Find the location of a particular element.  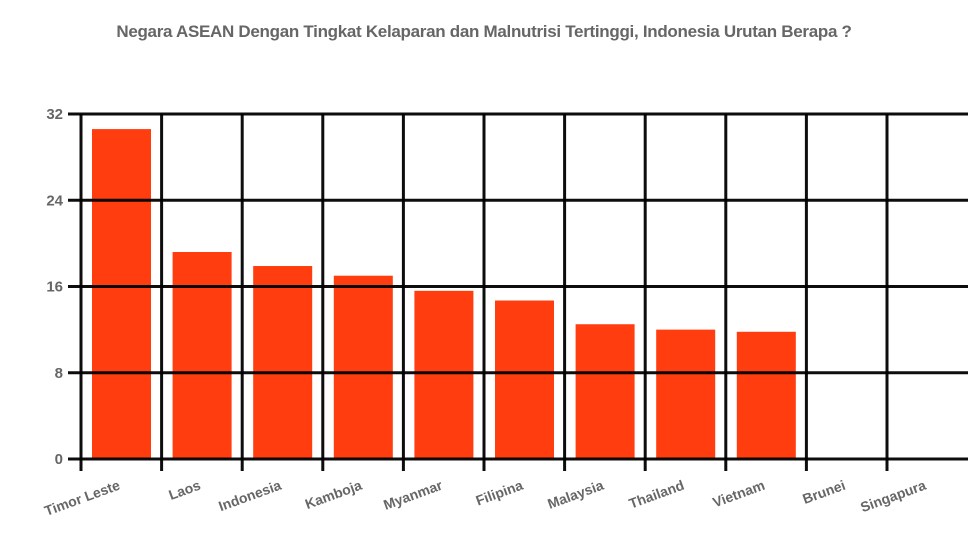

y-tick-label: 24 is located at coordinates (54, 200).